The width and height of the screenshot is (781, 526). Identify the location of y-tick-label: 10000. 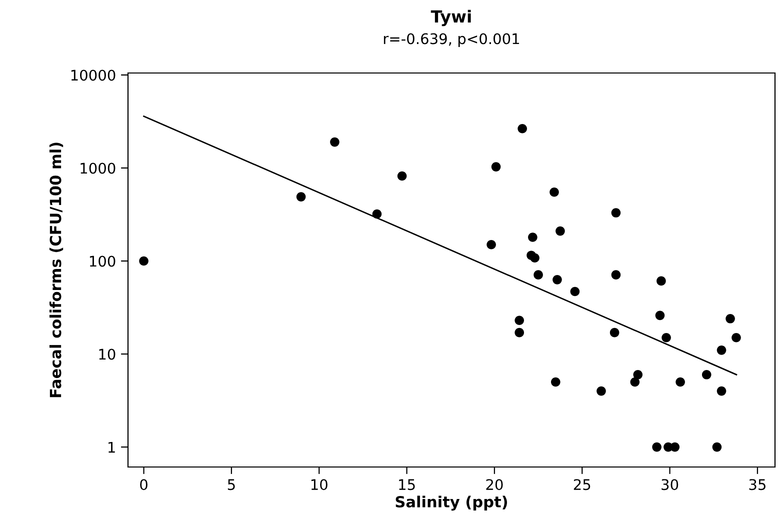
(93, 75).